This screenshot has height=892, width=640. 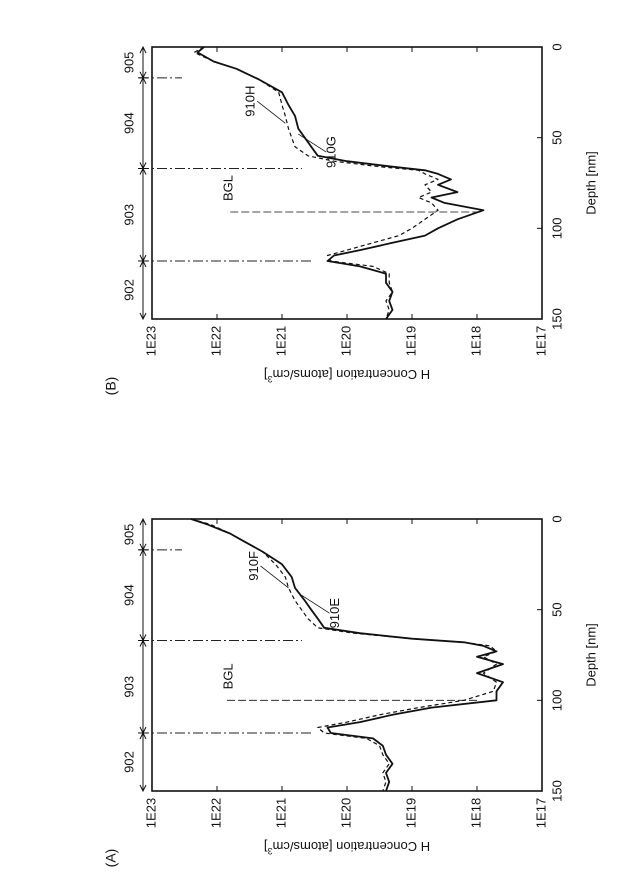 I want to click on series-line-910f, so click(x=344, y=655).